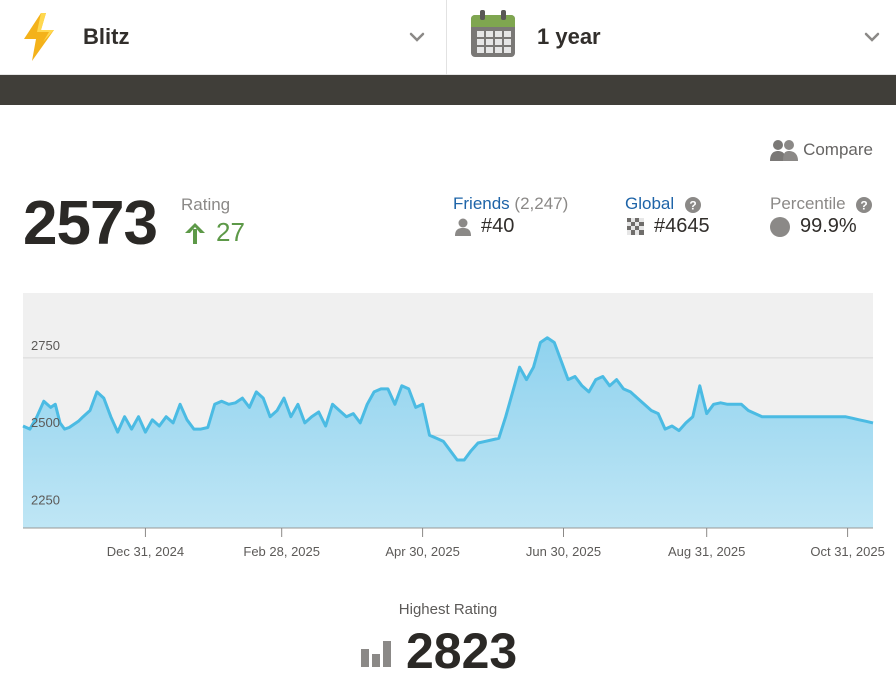 The image size is (896, 680). I want to click on percentile-label: Percentile, so click(808, 203).